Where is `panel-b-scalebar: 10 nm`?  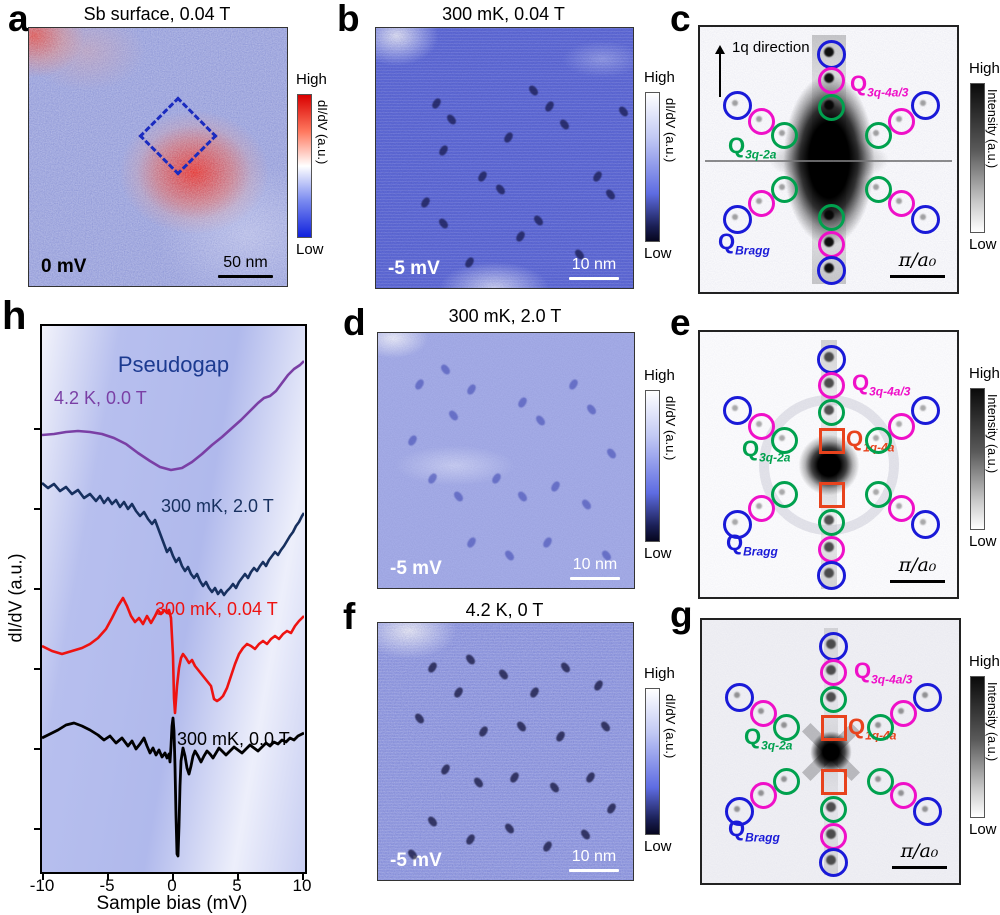 panel-b-scalebar: 10 nm is located at coordinates (594, 268).